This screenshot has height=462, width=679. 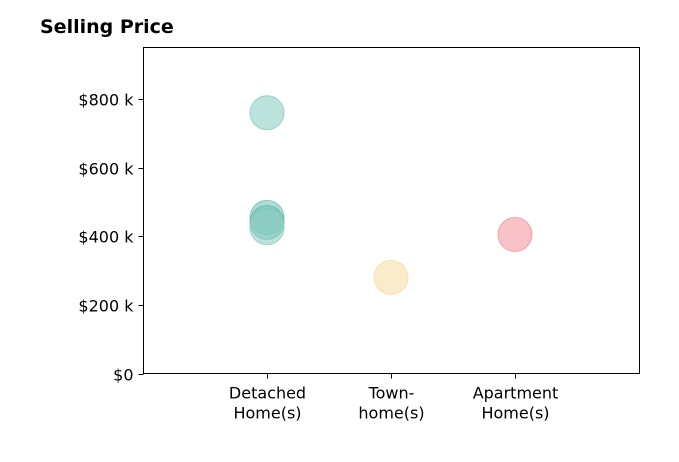 What do you see at coordinates (106, 306) in the screenshot?
I see `y-tick-label: $200 k` at bounding box center [106, 306].